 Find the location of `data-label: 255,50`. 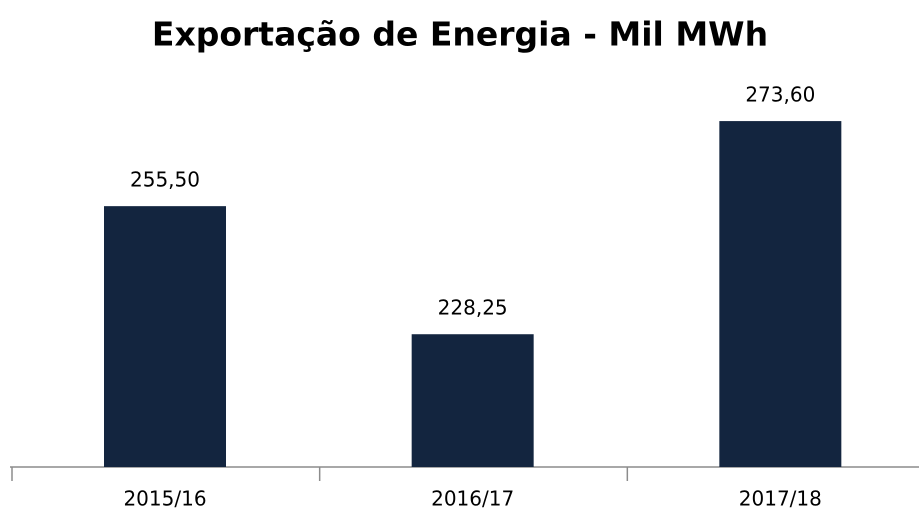

data-label: 255,50 is located at coordinates (165, 180).